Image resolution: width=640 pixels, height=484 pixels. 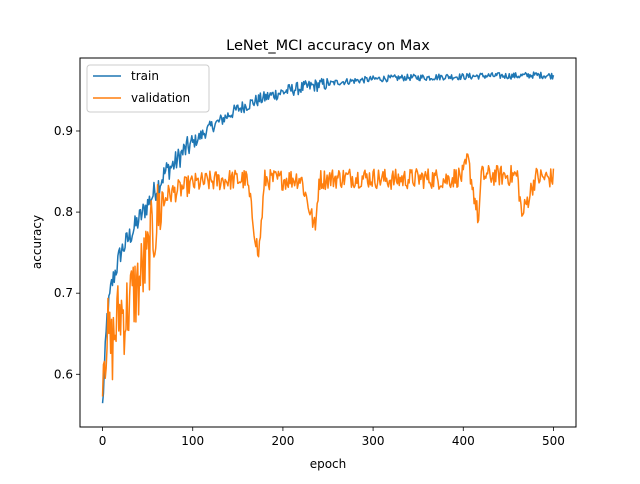 What do you see at coordinates (328, 46) in the screenshot?
I see `chart-title: LeNet_MCI accuracy on Max` at bounding box center [328, 46].